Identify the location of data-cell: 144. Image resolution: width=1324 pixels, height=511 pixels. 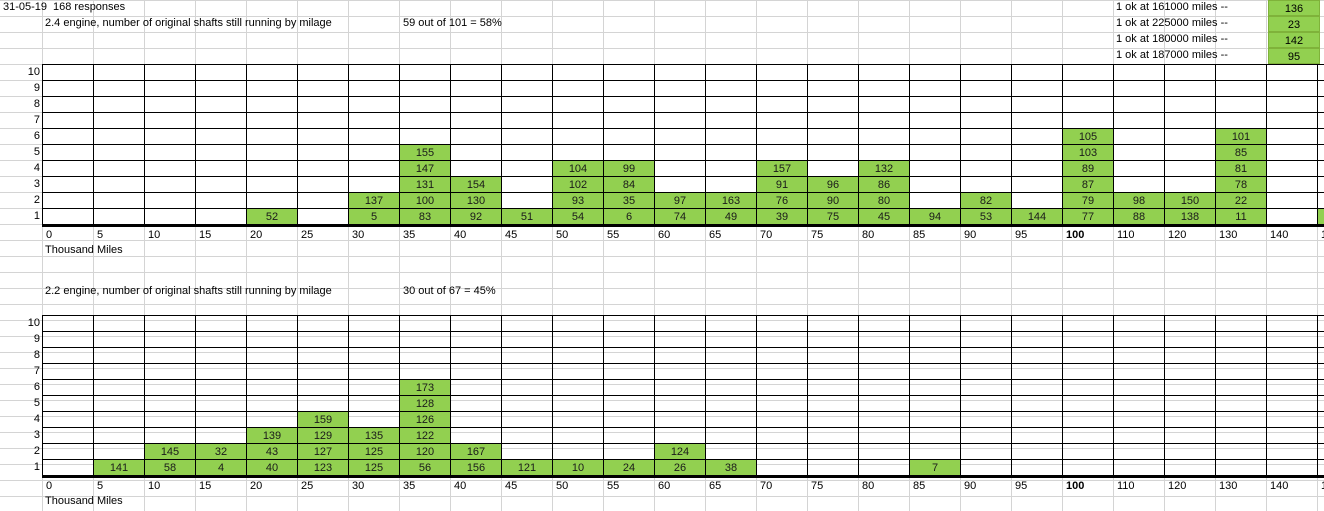
(1037, 216).